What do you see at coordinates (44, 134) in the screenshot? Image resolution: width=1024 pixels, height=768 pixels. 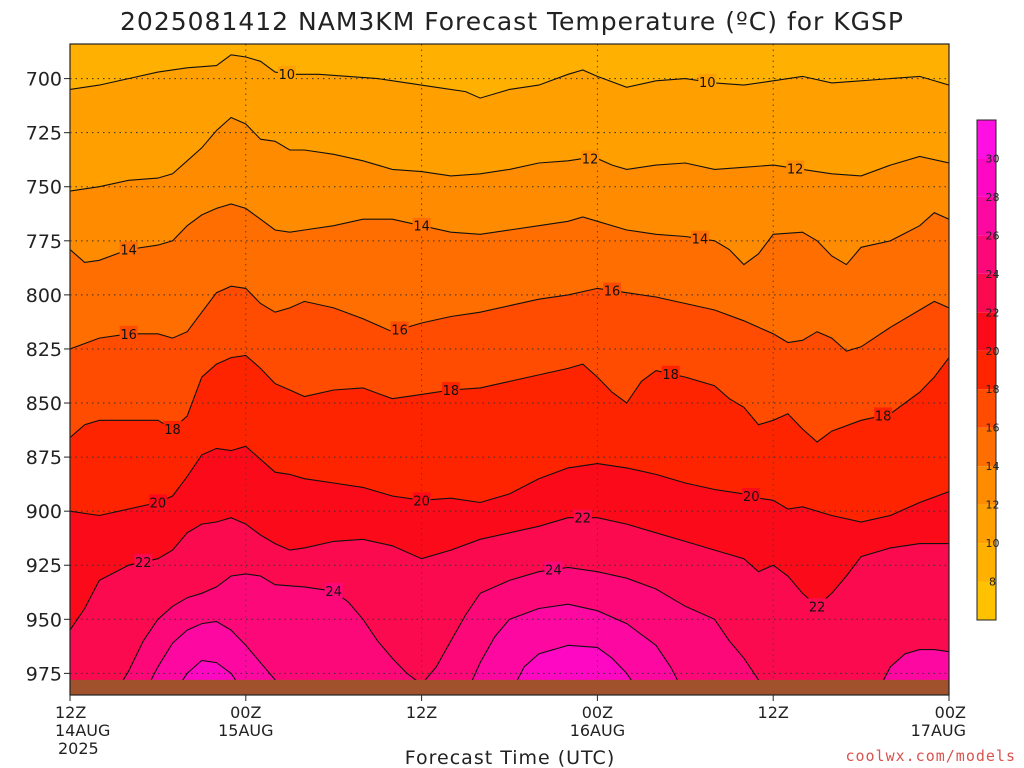 I see `y-tick-label-725: 725` at bounding box center [44, 134].